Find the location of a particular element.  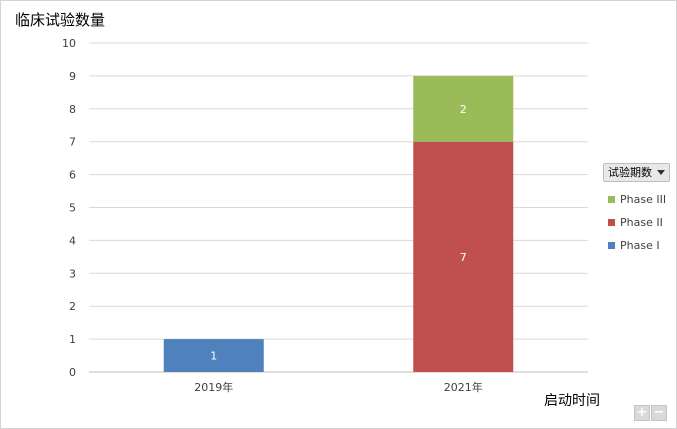

legend-item: Phase III is located at coordinates (636, 199).